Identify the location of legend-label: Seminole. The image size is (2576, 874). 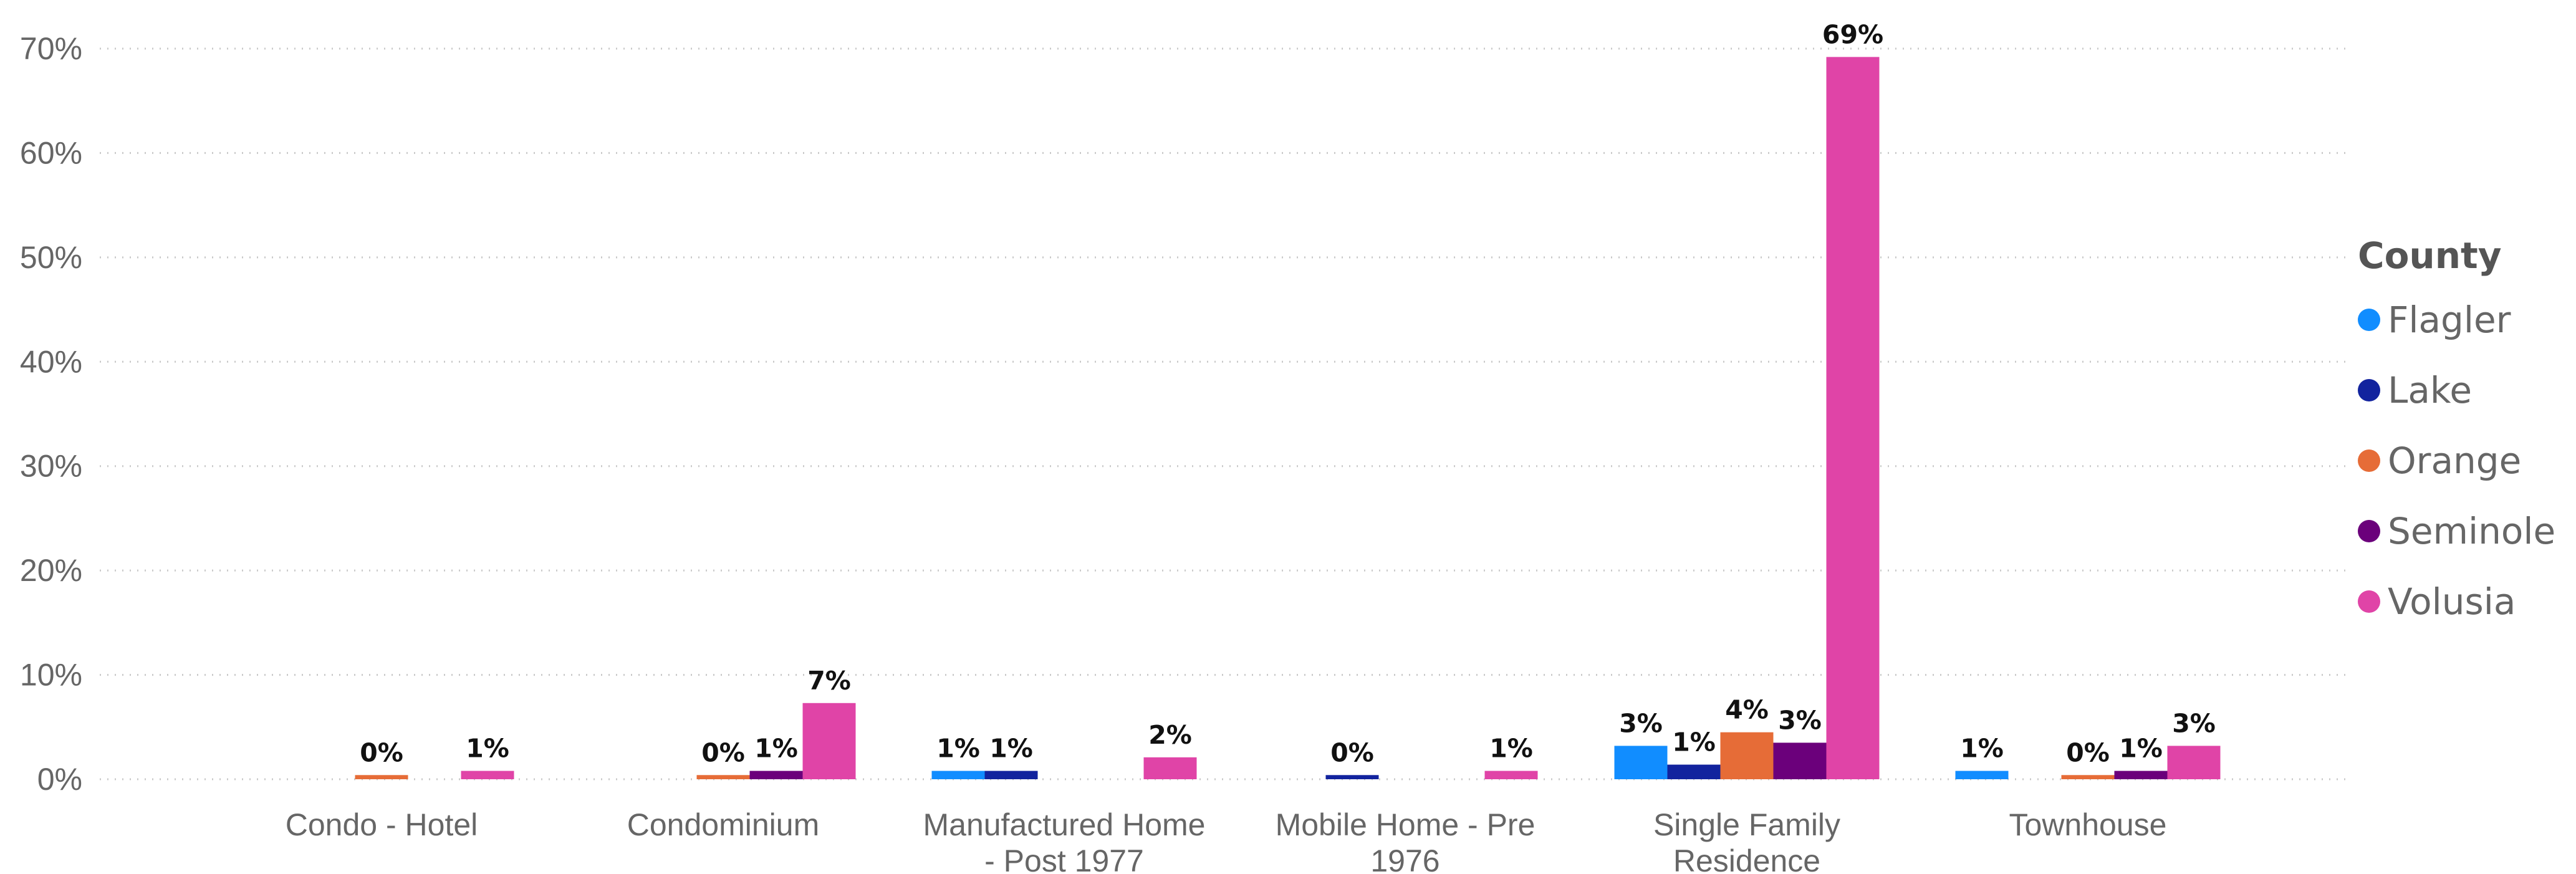
(2472, 530).